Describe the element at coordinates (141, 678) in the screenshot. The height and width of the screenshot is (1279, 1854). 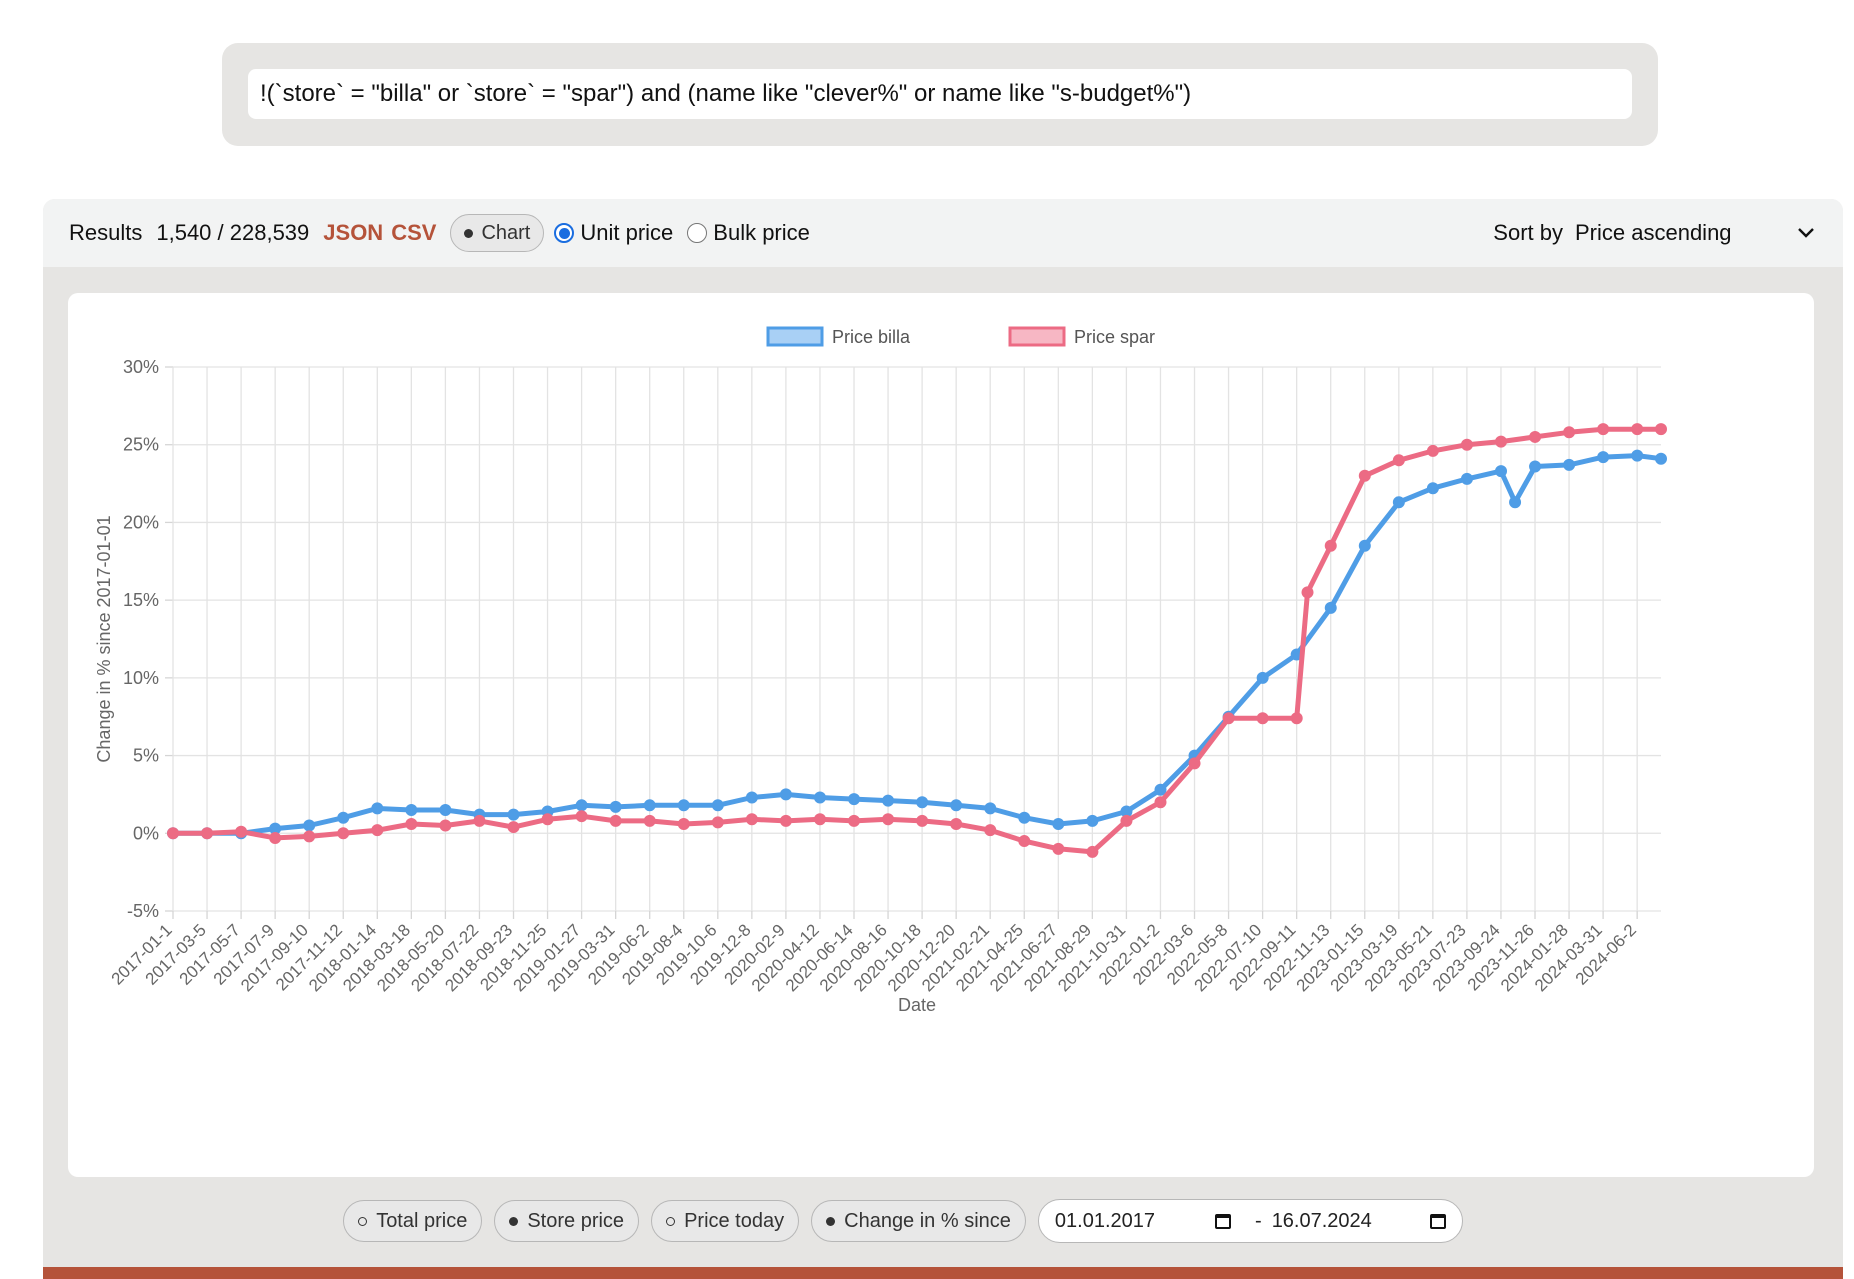
I see `y-tick-label: 10%` at that location.